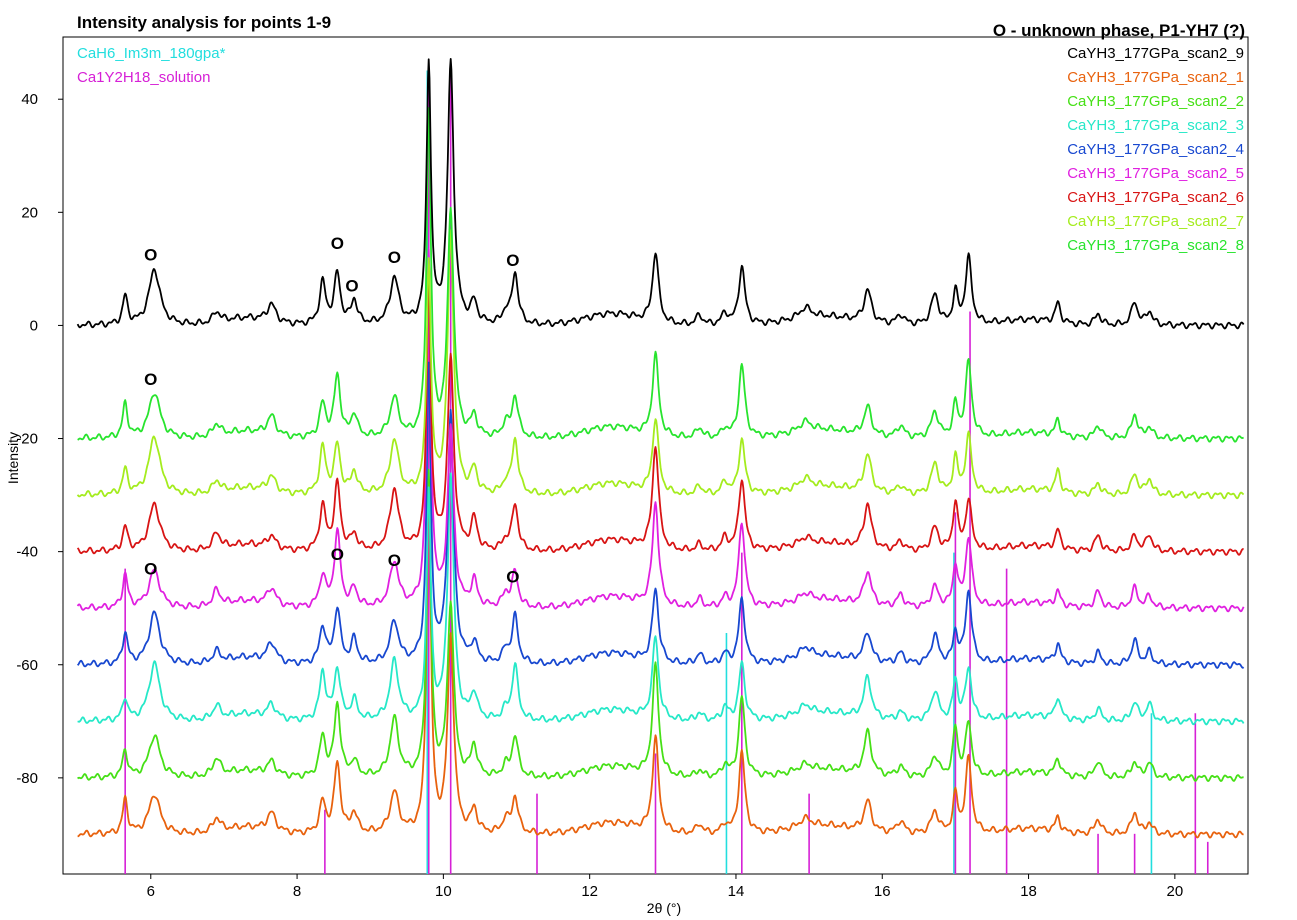 This screenshot has width=1297, height=920. I want to click on y-axis-ticks: 40 20 0 -20 -40 -60 -80, so click(39, 439).